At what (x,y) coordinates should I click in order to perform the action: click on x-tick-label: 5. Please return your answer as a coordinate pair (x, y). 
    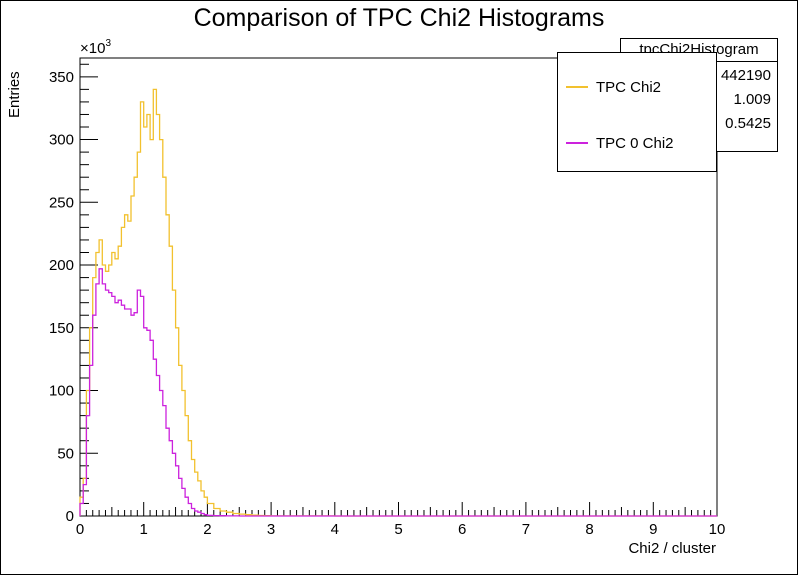
    Looking at the image, I should click on (398, 529).